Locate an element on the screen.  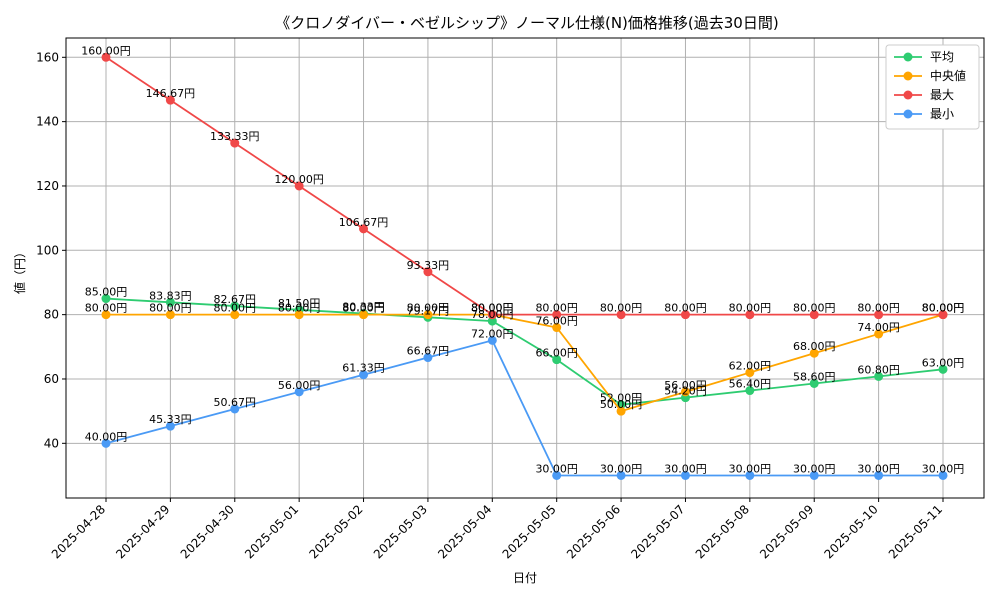
data-label: 74.00円 is located at coordinates (878, 327).